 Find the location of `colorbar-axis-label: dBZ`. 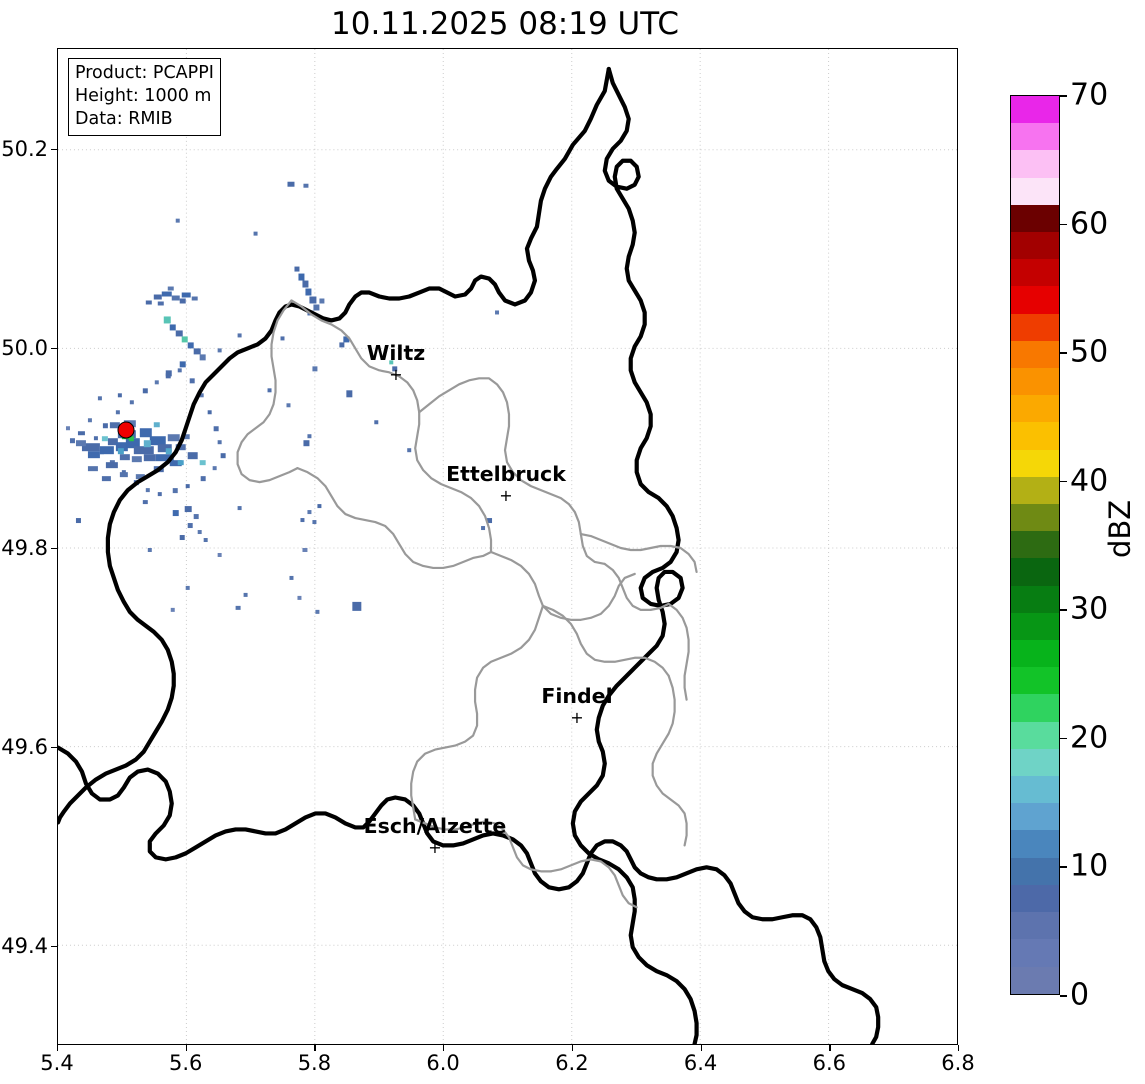

colorbar-axis-label: dBZ is located at coordinates (1120, 528).